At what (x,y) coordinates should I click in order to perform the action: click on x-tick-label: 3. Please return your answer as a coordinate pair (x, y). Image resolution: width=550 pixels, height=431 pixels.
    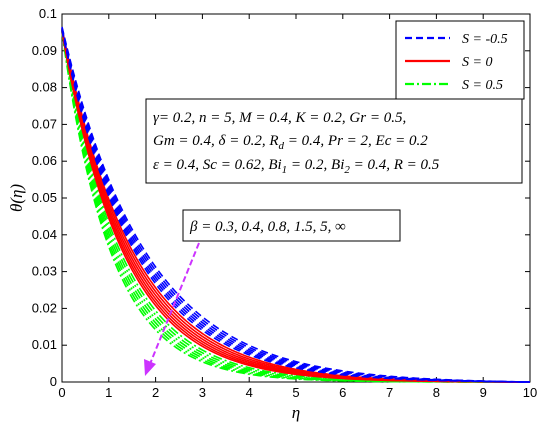
    Looking at the image, I should click on (202, 392).